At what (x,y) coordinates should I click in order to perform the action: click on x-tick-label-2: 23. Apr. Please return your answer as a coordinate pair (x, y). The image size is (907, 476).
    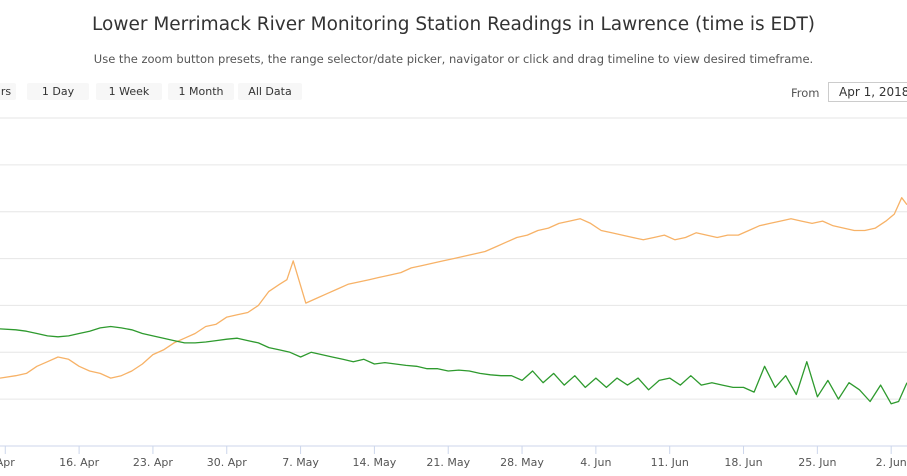
    Looking at the image, I should click on (153, 462).